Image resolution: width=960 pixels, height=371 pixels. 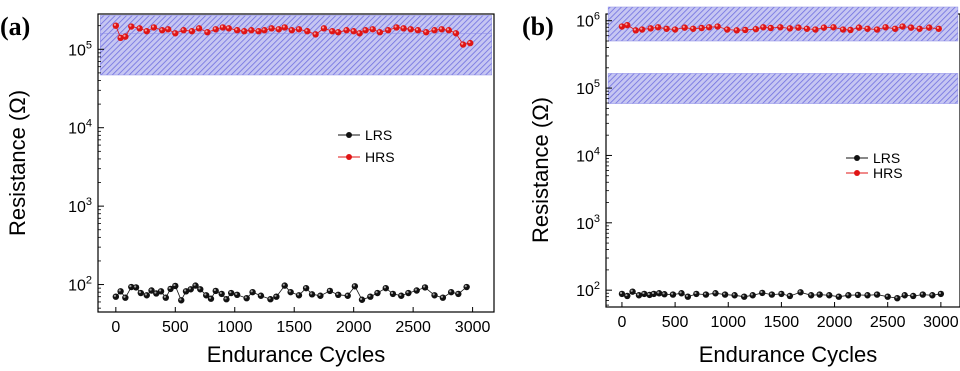 I want to click on y-tick-label: 10⁶, so click(x=588, y=21).